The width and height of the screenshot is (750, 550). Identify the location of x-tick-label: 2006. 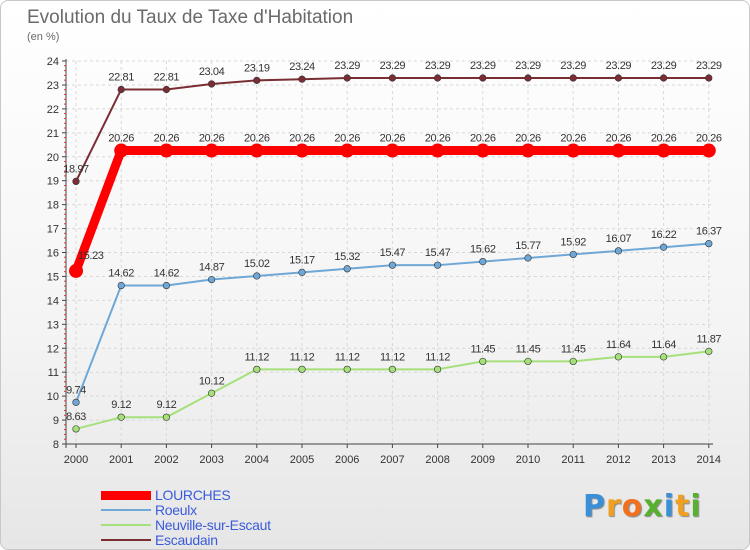
(347, 460).